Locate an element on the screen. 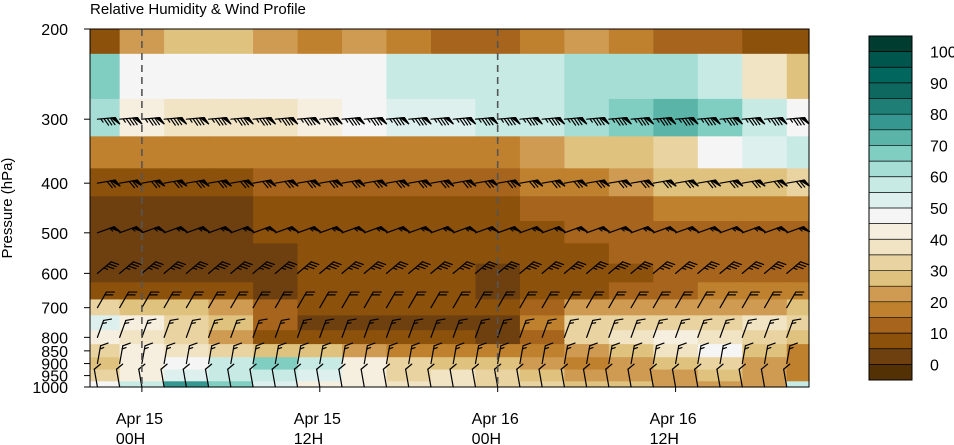 This screenshot has height=445, width=954. x-tick-label-date: Apr 15 is located at coordinates (139, 419).